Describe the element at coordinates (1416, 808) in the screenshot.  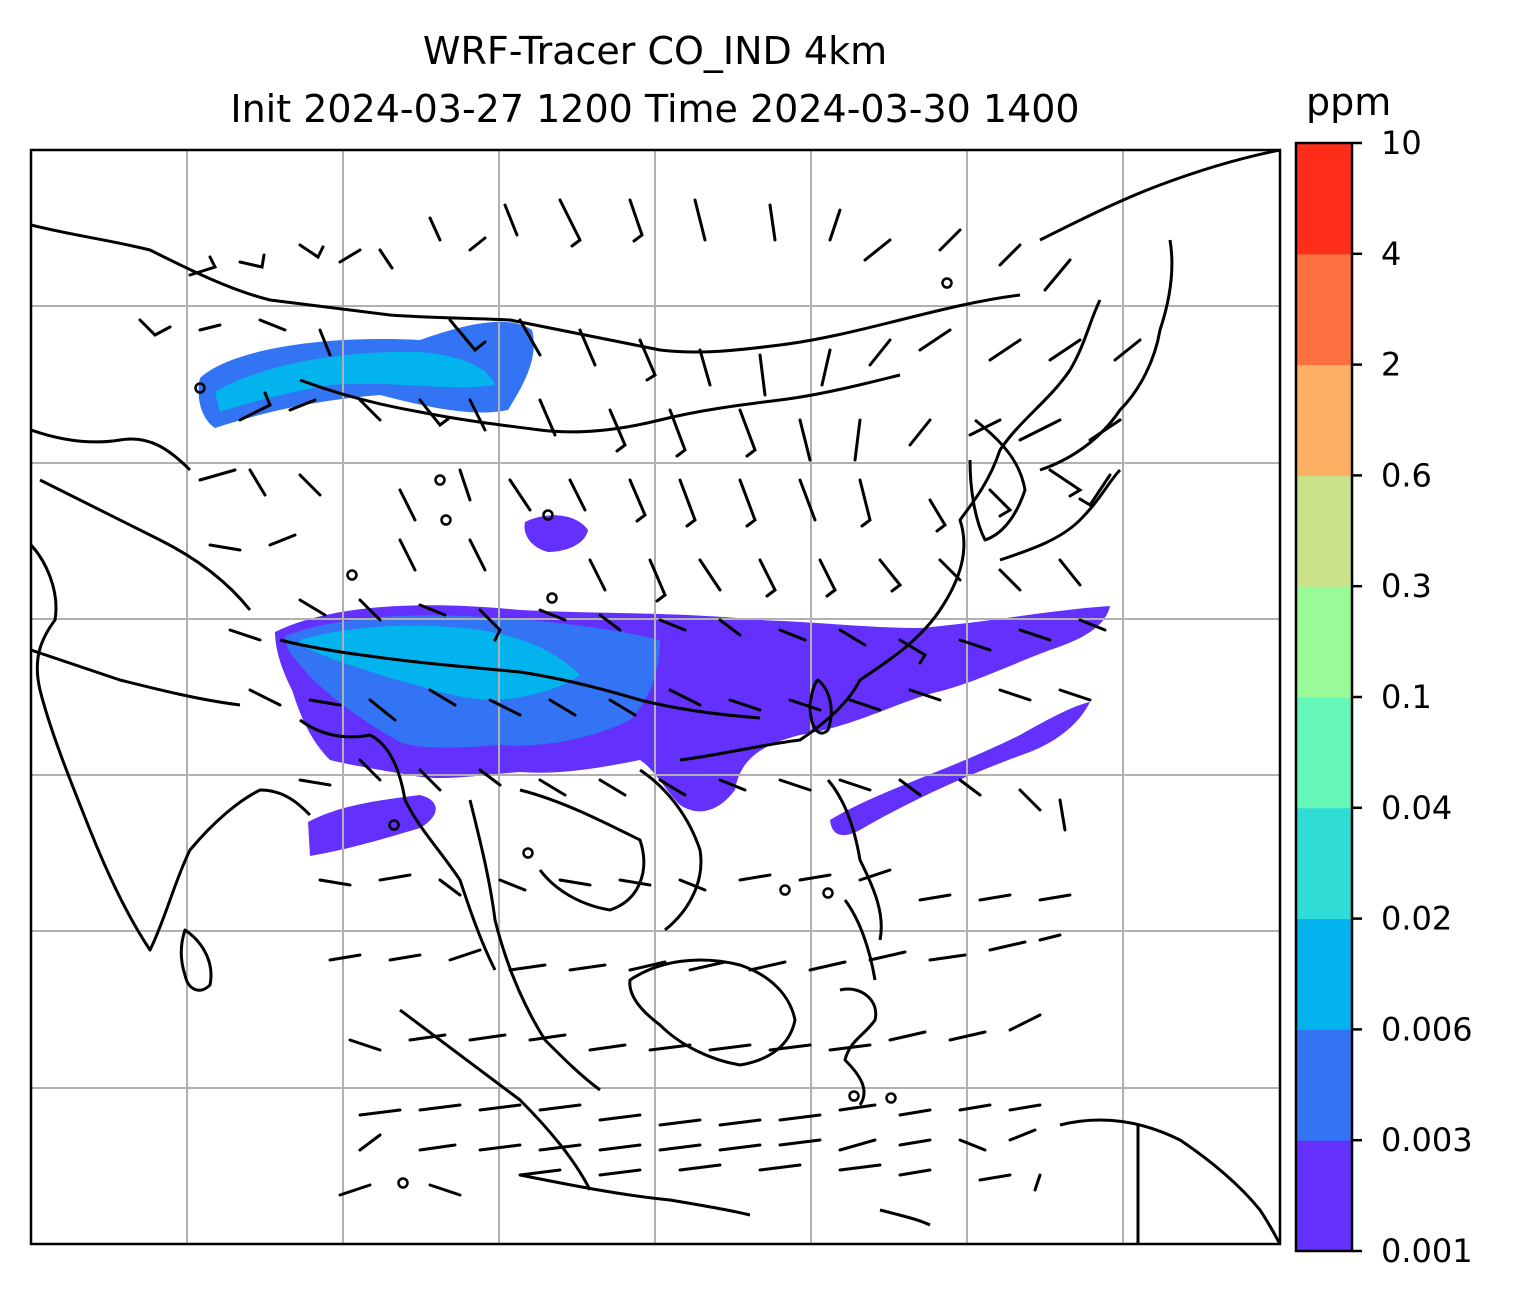
I see `colorbar-tick-label: 0.04` at that location.